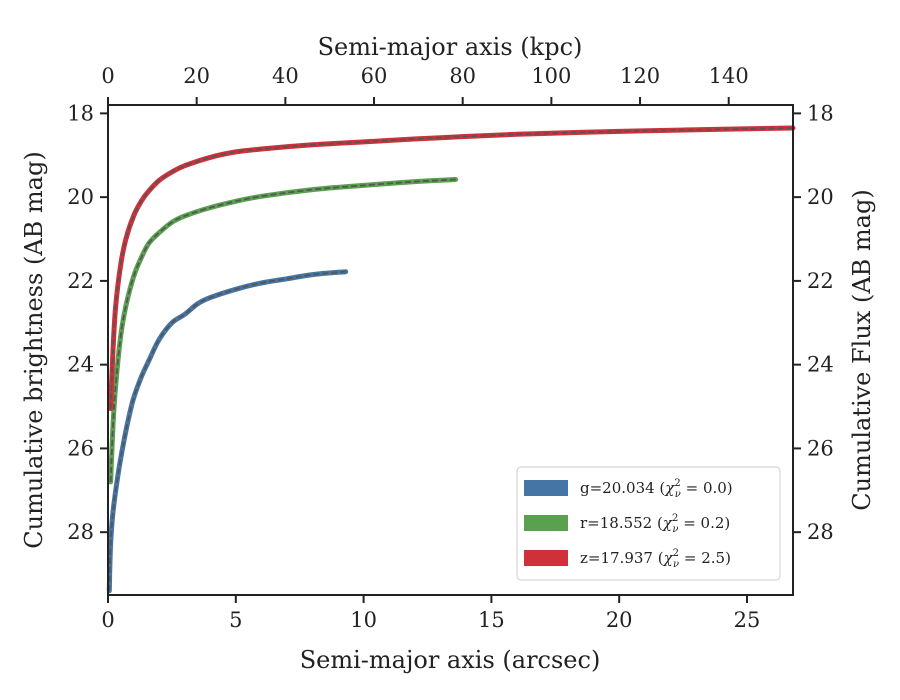  I want to click on y2-tick-label: 22, so click(820, 281).